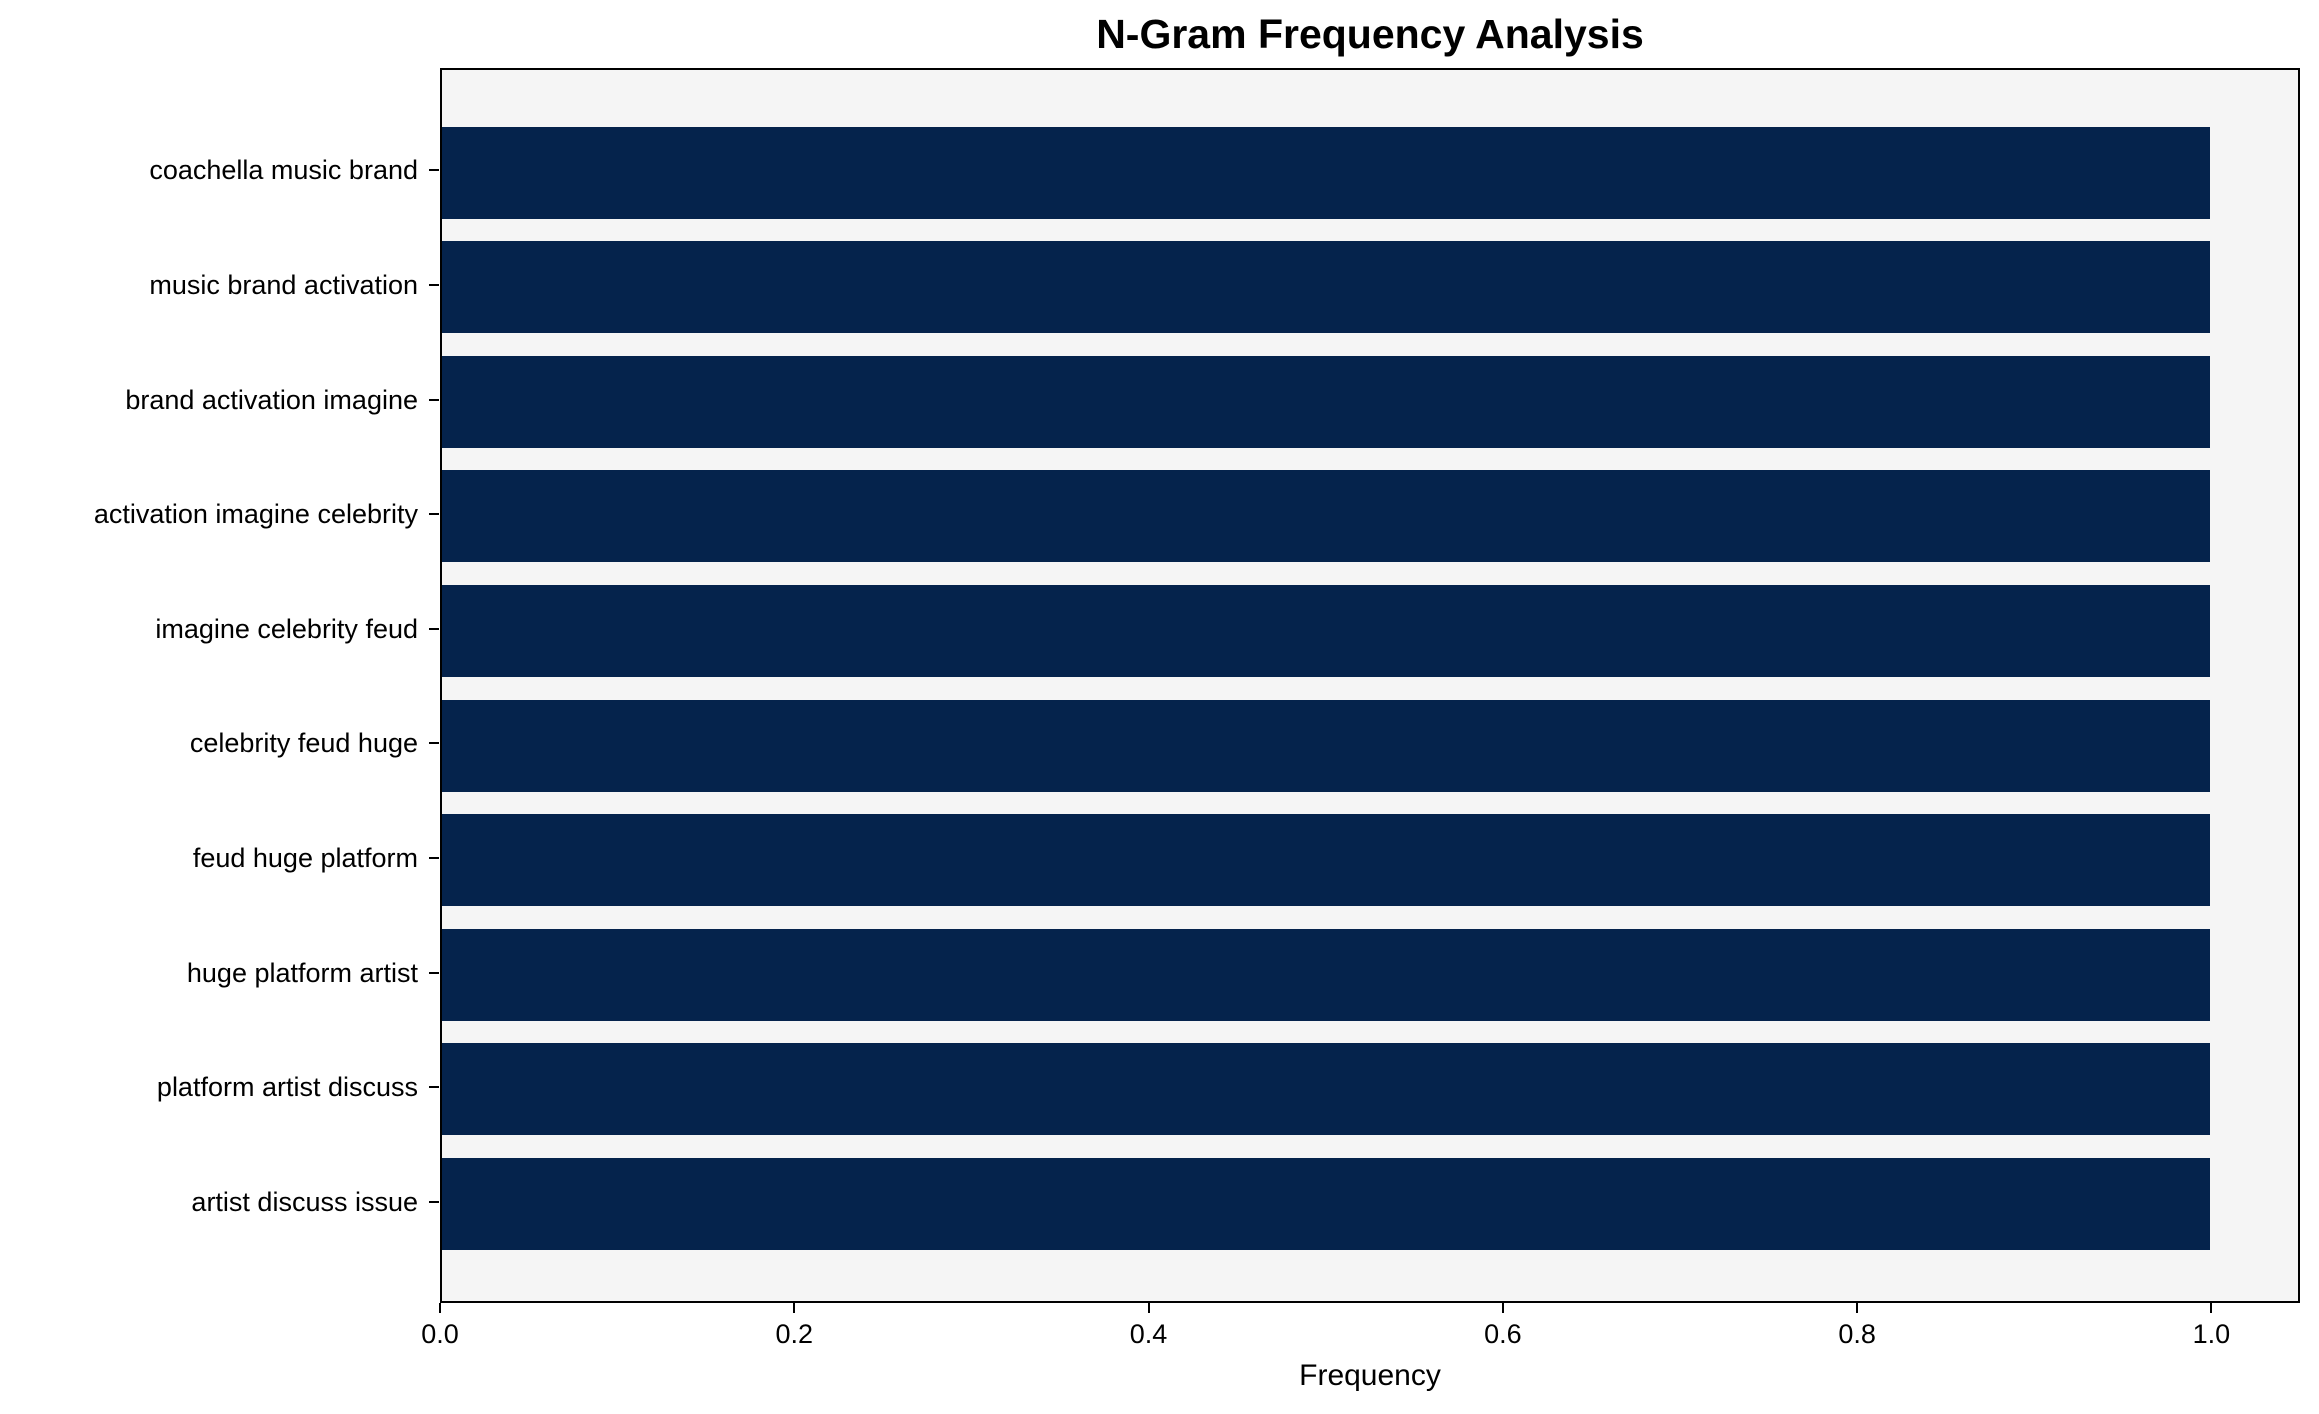 The height and width of the screenshot is (1414, 2319). I want to click on y-tick-label: artist discuss issue, so click(304, 1201).